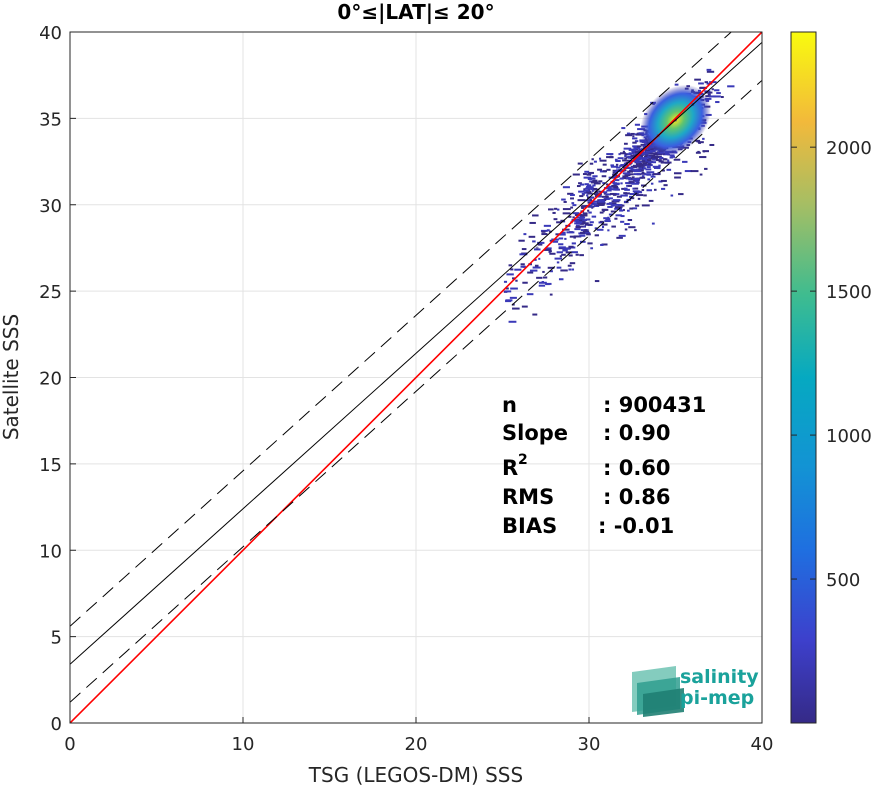 The width and height of the screenshot is (879, 789). Describe the element at coordinates (529, 526) in the screenshot. I see `stat-bias-label: BIAS` at that location.